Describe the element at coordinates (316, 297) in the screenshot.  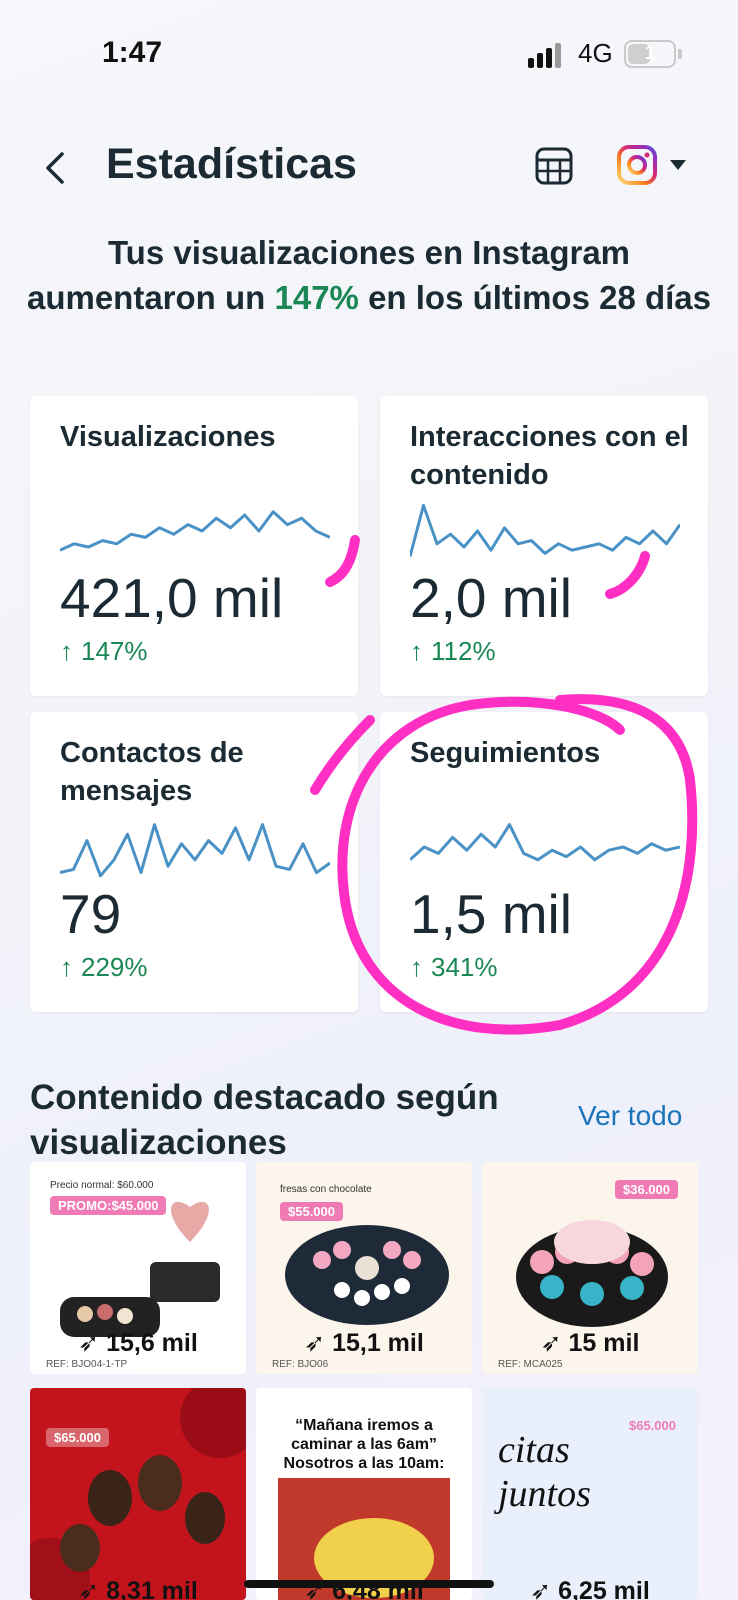
I see `summary-percentage: 147%` at that location.